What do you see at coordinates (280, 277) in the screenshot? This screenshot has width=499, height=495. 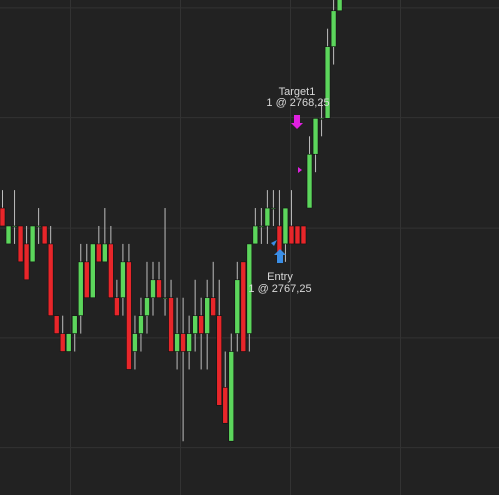 I see `entry-label: Entry` at bounding box center [280, 277].